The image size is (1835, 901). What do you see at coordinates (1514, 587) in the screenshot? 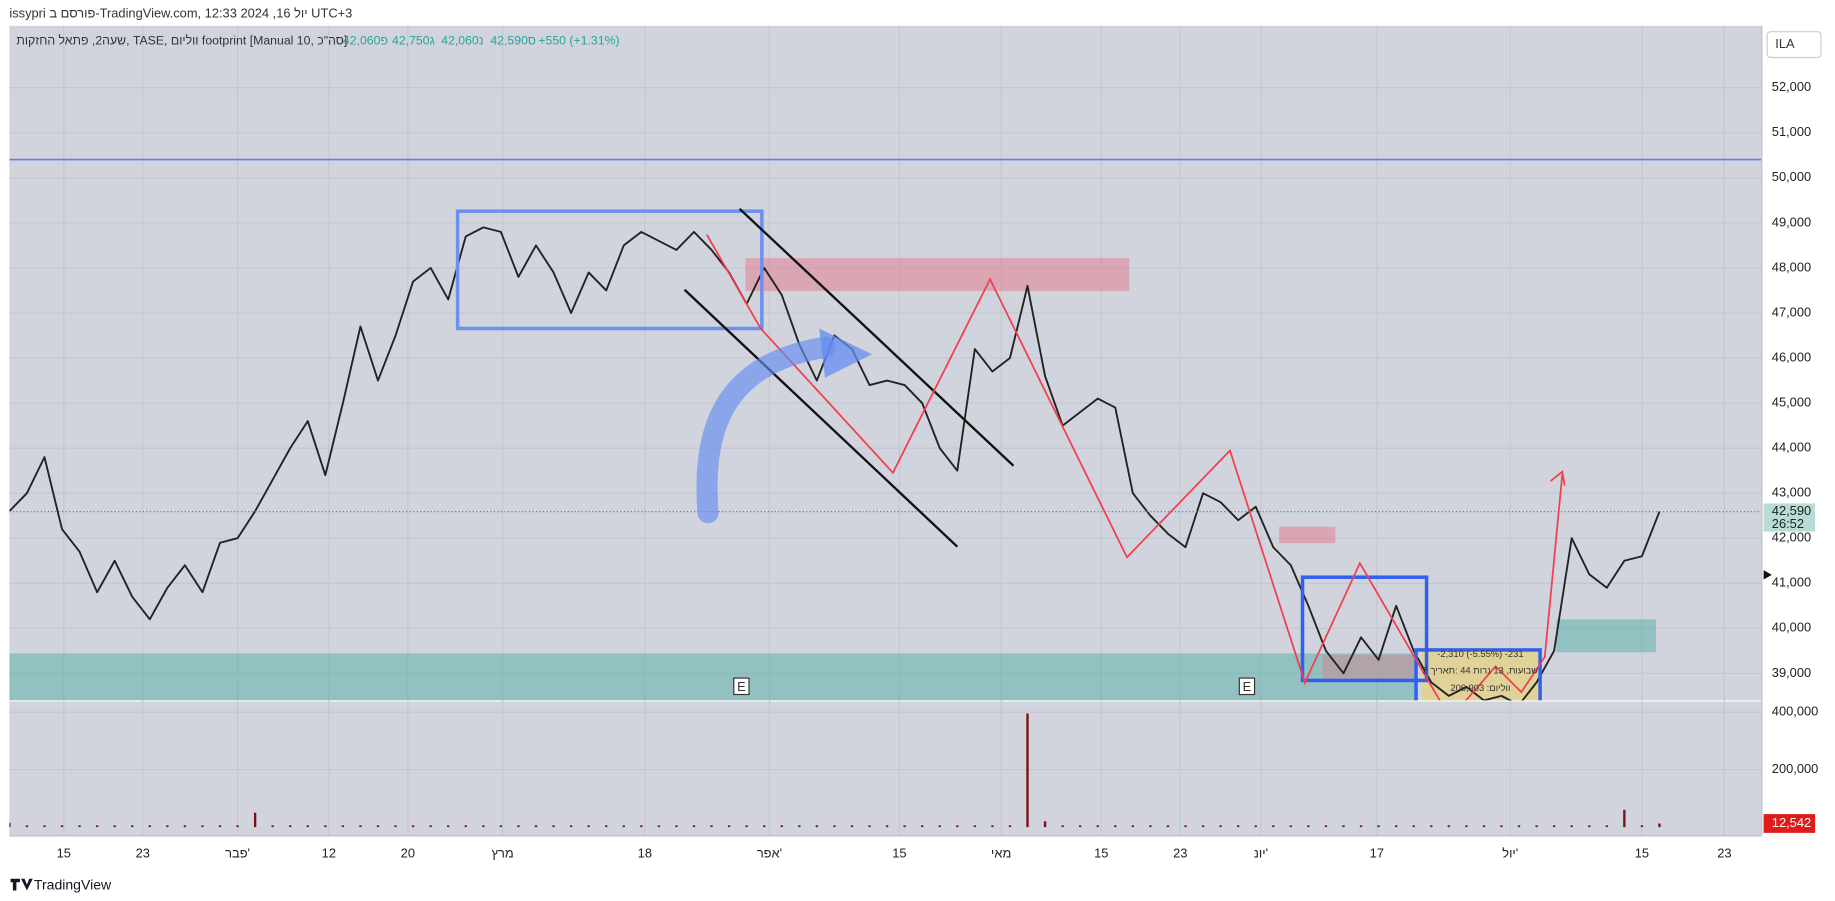
I see `zigzag` at bounding box center [1514, 587].